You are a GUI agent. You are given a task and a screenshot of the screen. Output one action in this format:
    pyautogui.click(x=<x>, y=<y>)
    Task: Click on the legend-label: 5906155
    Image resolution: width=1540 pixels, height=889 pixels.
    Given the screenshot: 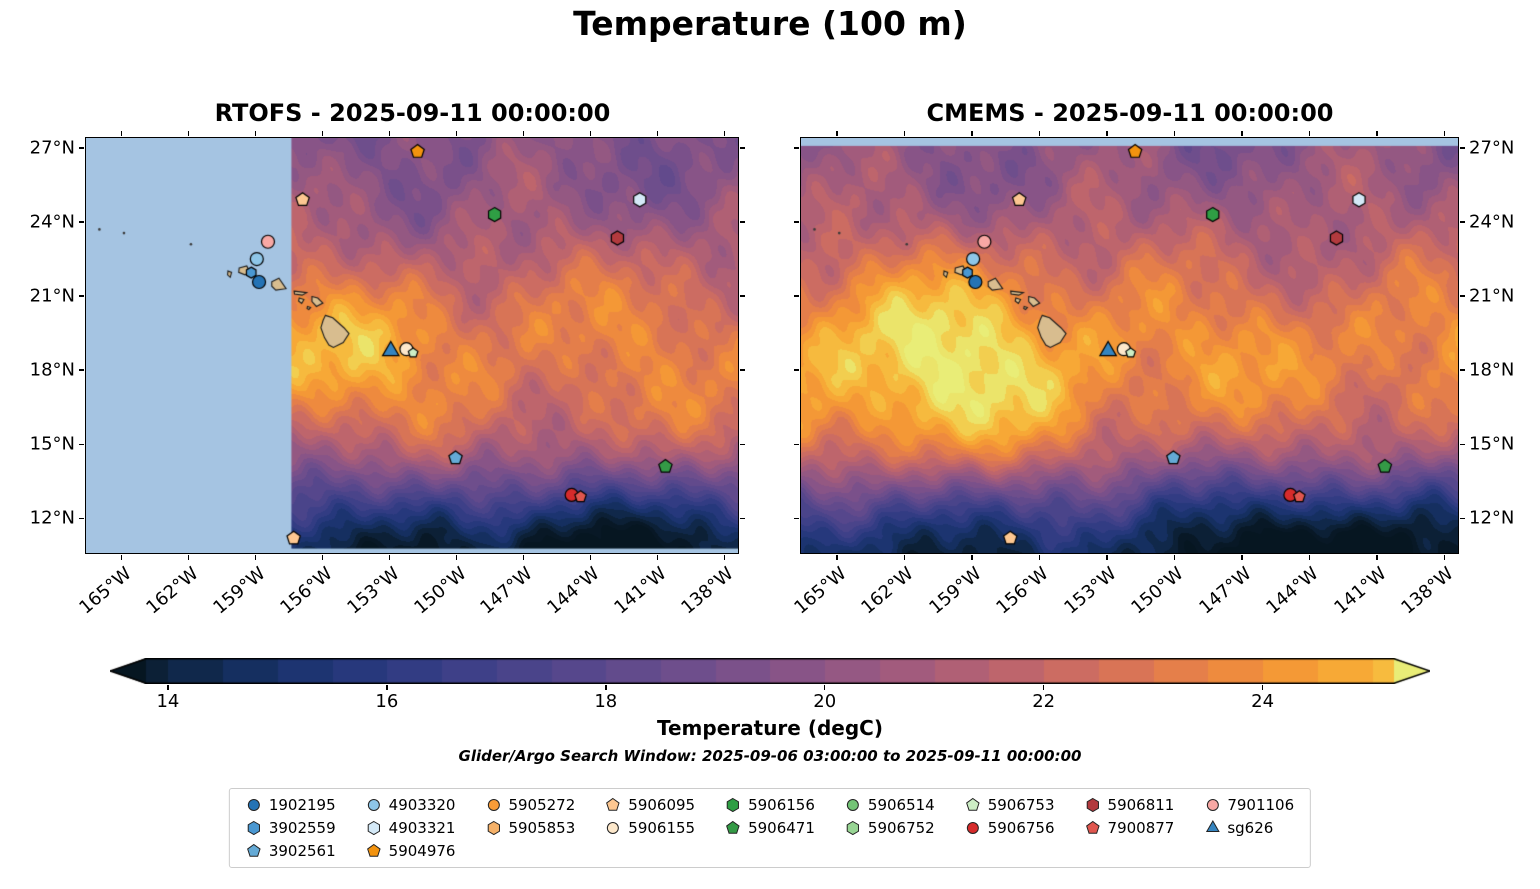 What is the action you would take?
    pyautogui.click(x=662, y=828)
    